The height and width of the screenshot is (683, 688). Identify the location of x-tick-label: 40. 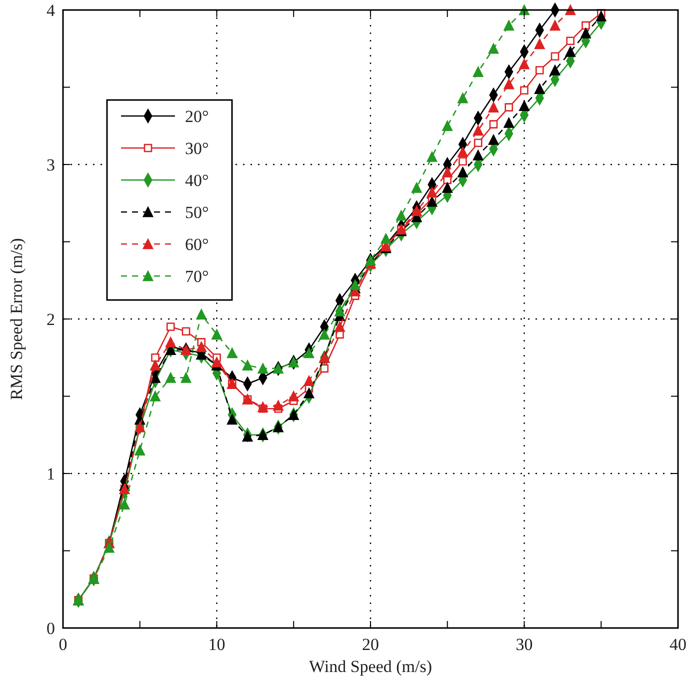
(678, 644).